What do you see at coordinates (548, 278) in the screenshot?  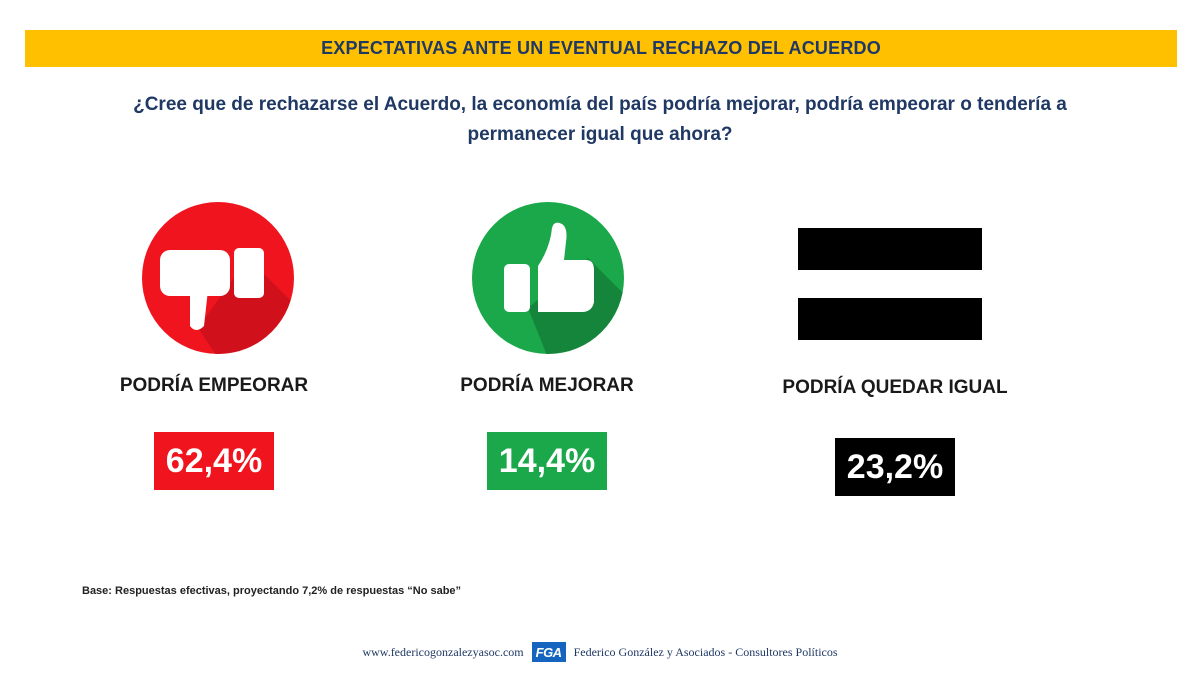 I see `thumbs-up-icon` at bounding box center [548, 278].